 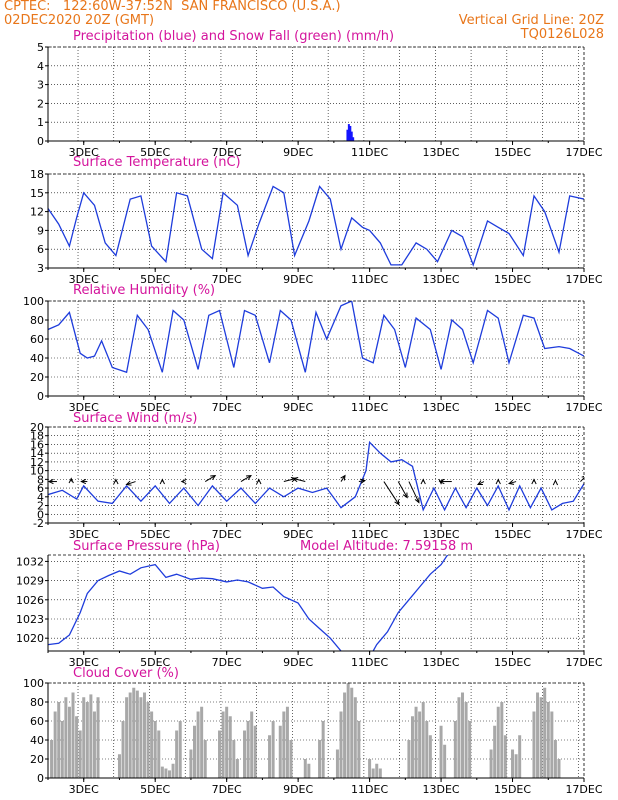 I want to click on y-tick-label: 2, so click(x=40, y=103).